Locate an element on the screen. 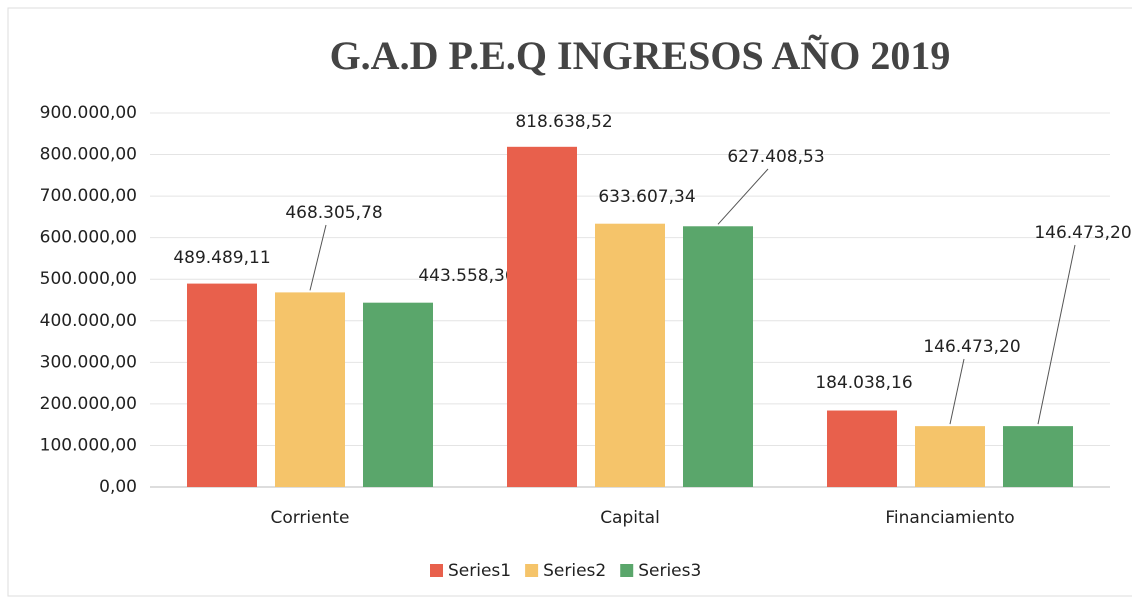 The image size is (1132, 598). y-tick-label: 100.000,00 is located at coordinates (88, 445).